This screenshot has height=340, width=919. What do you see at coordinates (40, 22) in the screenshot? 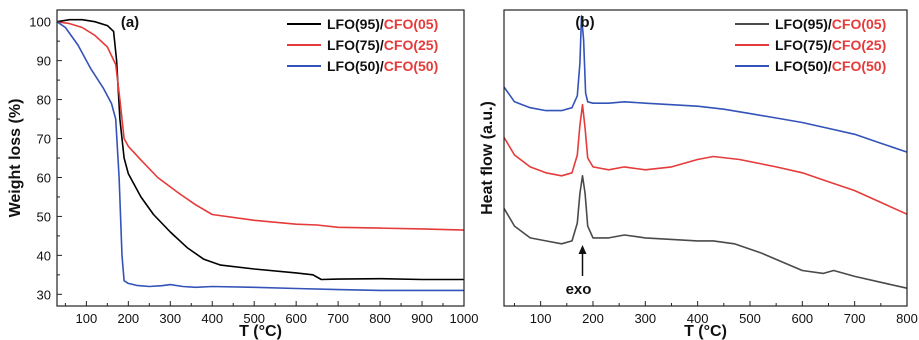
I see `y-tick-label: 100` at bounding box center [40, 22].